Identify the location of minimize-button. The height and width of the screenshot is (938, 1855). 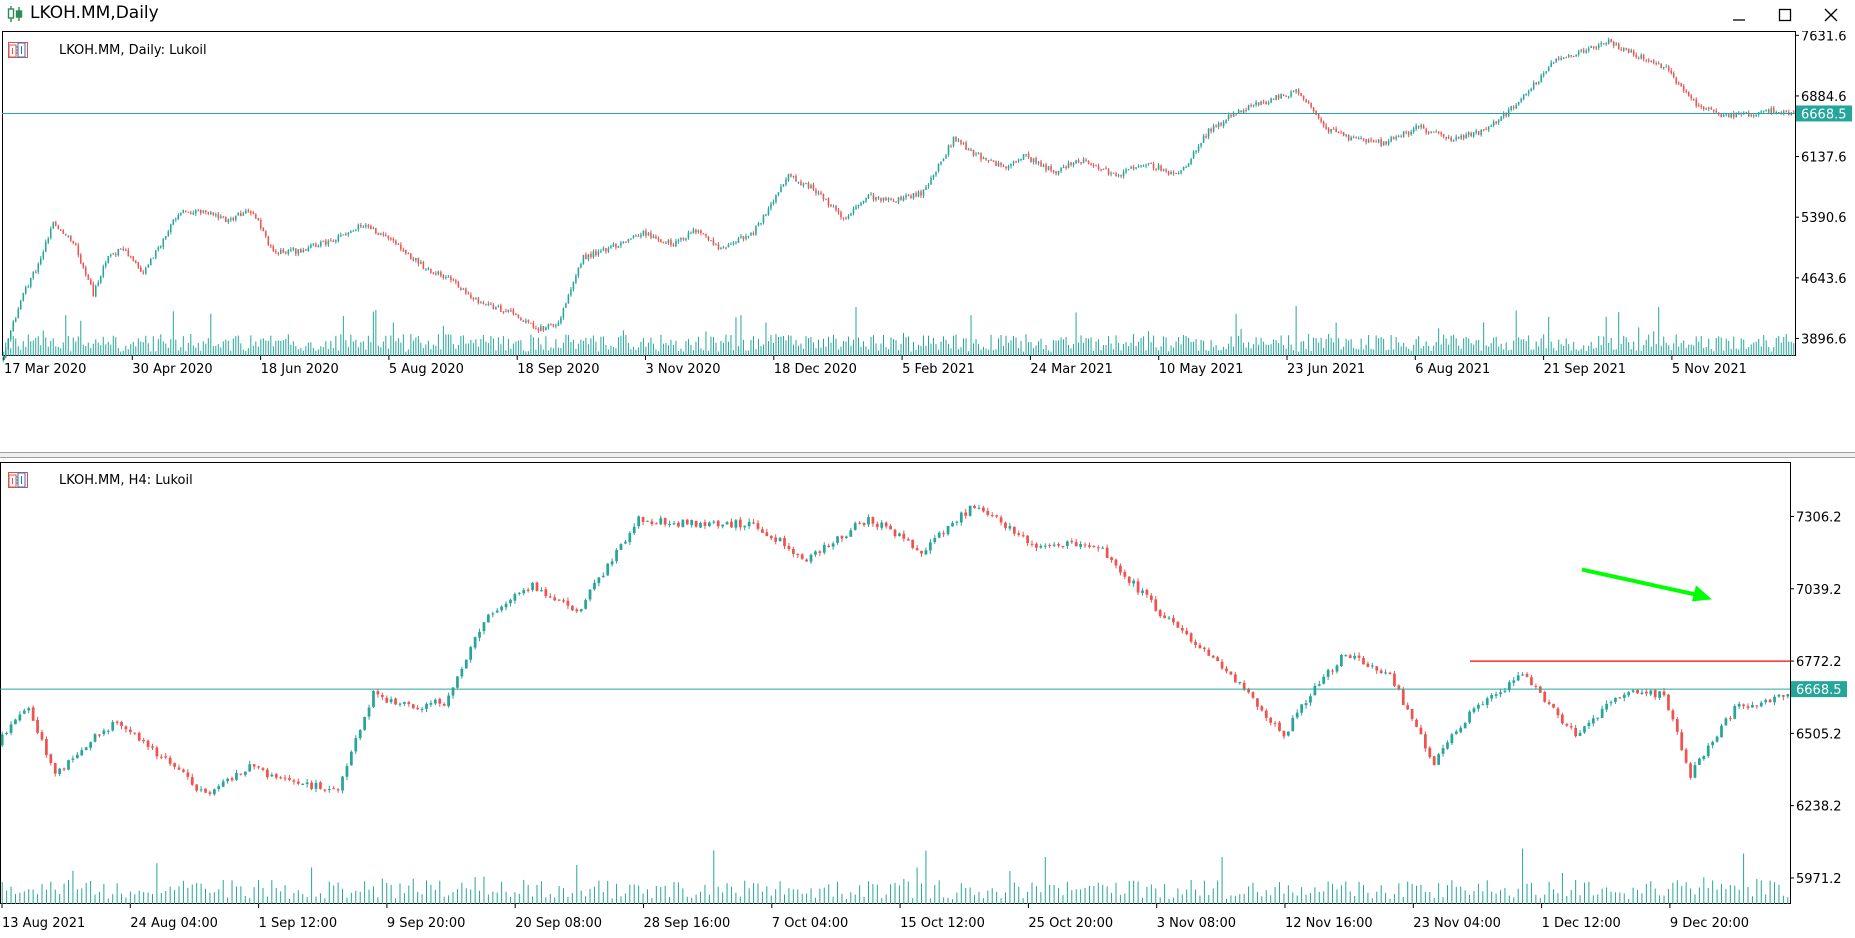
(1739, 15).